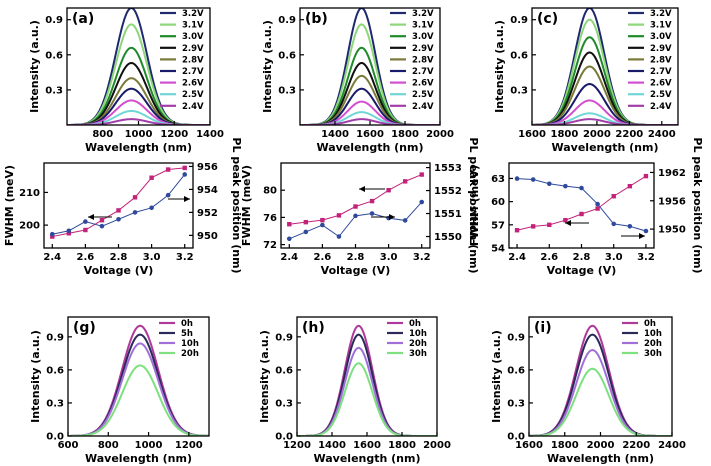 This screenshot has width=711, height=466. Describe the element at coordinates (102, 134) in the screenshot. I see `x-tick-label: 800` at that location.